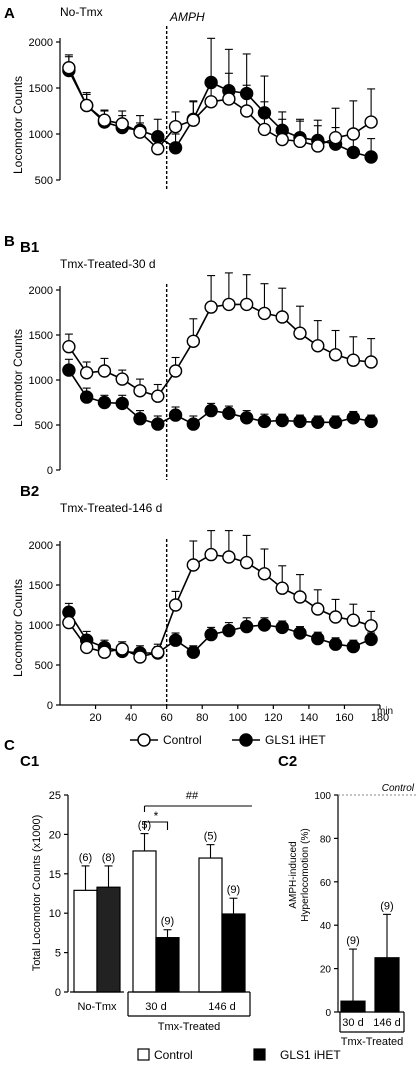 The image size is (419, 1071). I want to click on panel-letter-c1: C1, so click(29, 761).